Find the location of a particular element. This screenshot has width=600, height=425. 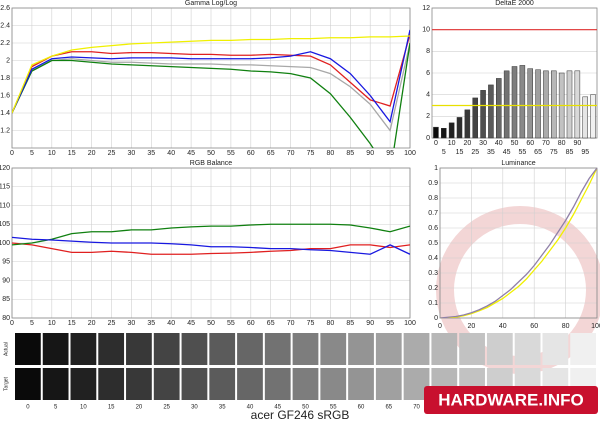

patch-label: 55 is located at coordinates (333, 408).